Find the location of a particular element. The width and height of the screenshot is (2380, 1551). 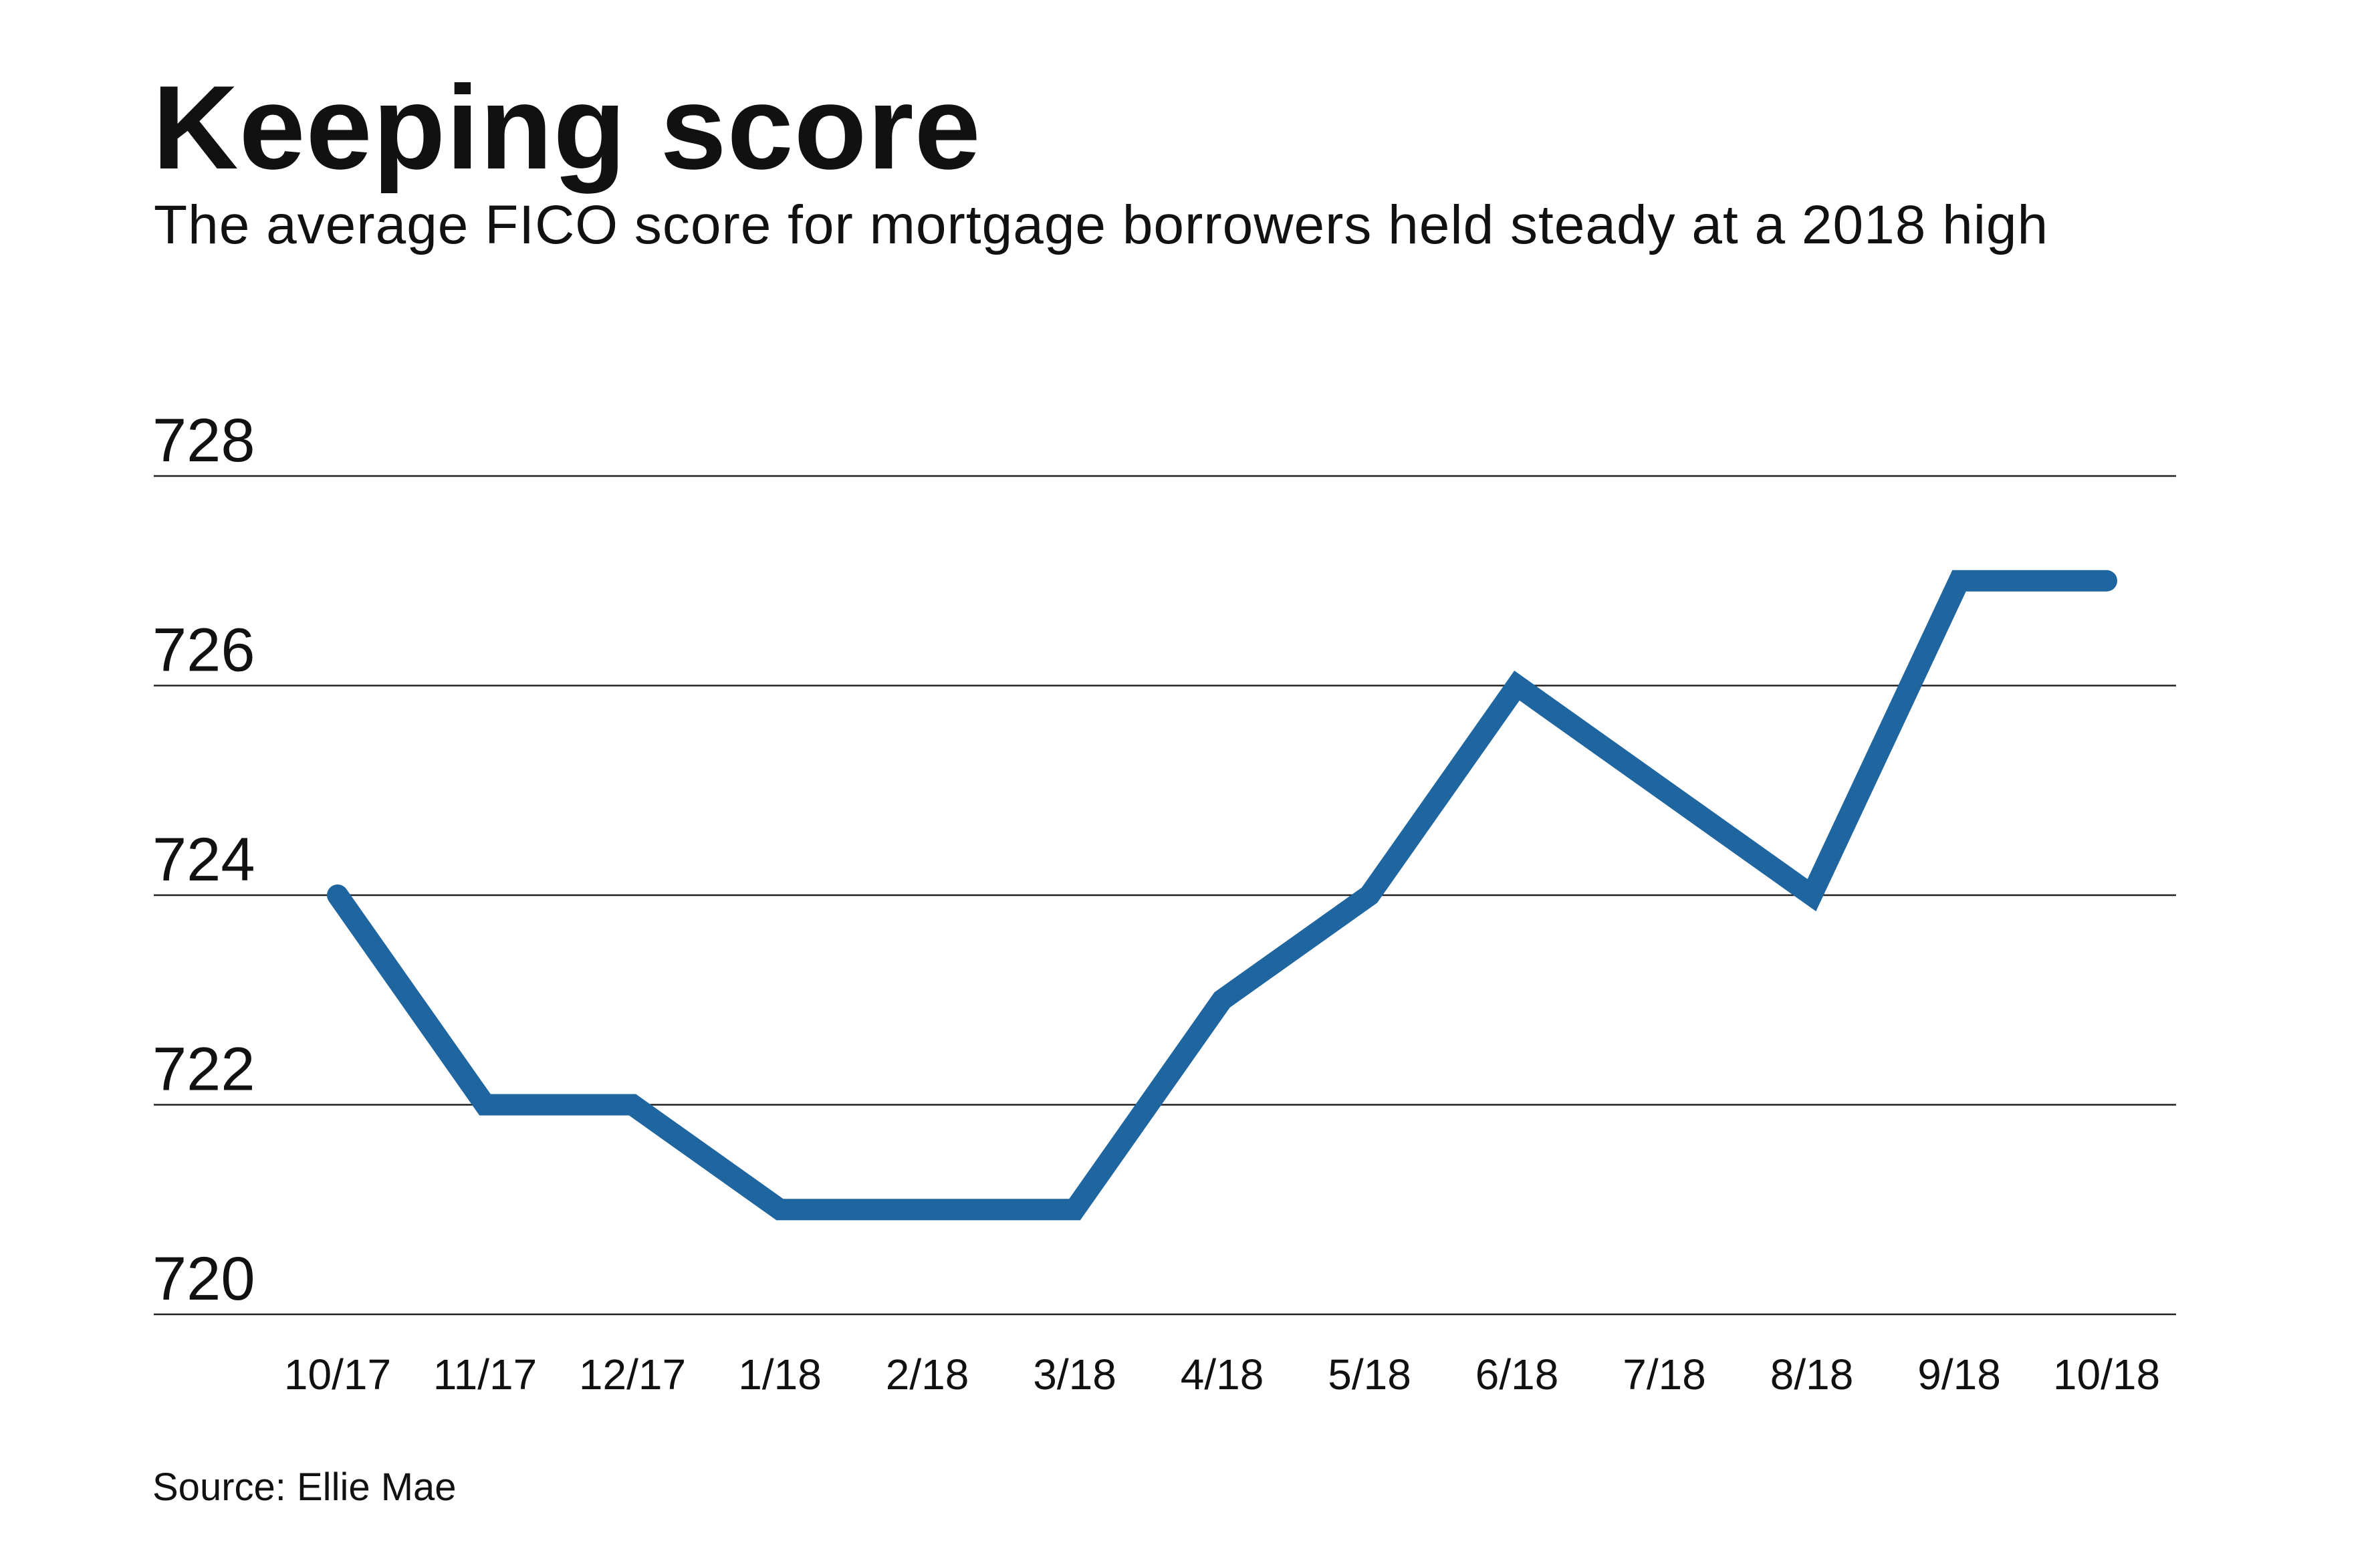

y-tick-label: 722 is located at coordinates (203, 1070).